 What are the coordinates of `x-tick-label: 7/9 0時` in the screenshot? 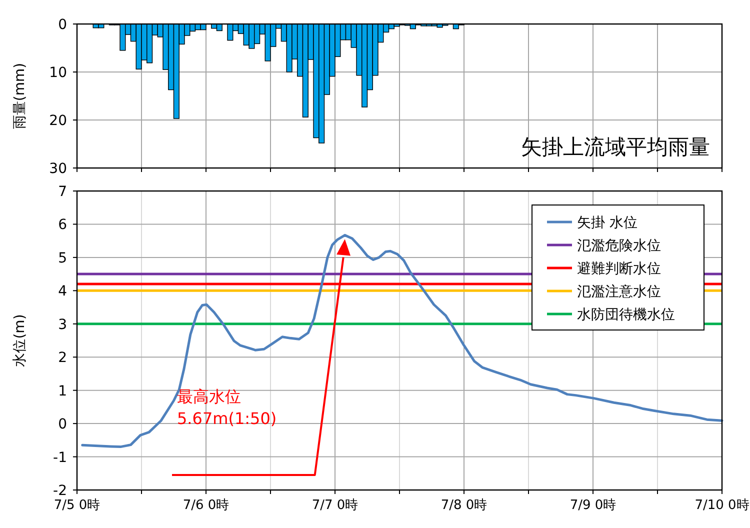 It's located at (593, 505).